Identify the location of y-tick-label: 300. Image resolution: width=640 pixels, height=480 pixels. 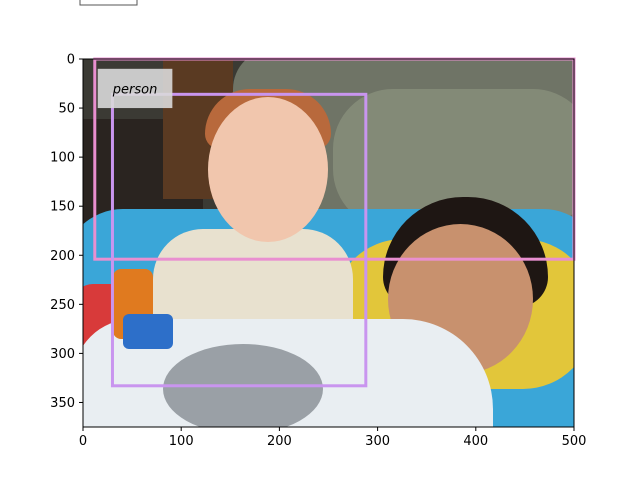
(62, 354).